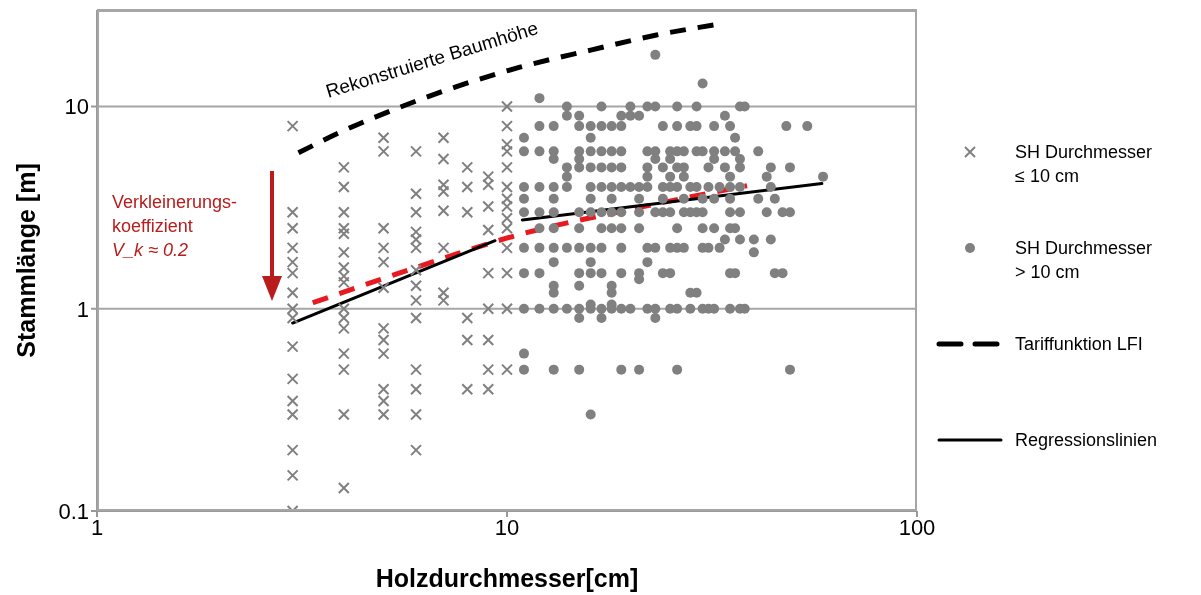  What do you see at coordinates (1079, 344) in the screenshot?
I see `legend-label: Tariffunktion LFI` at bounding box center [1079, 344].